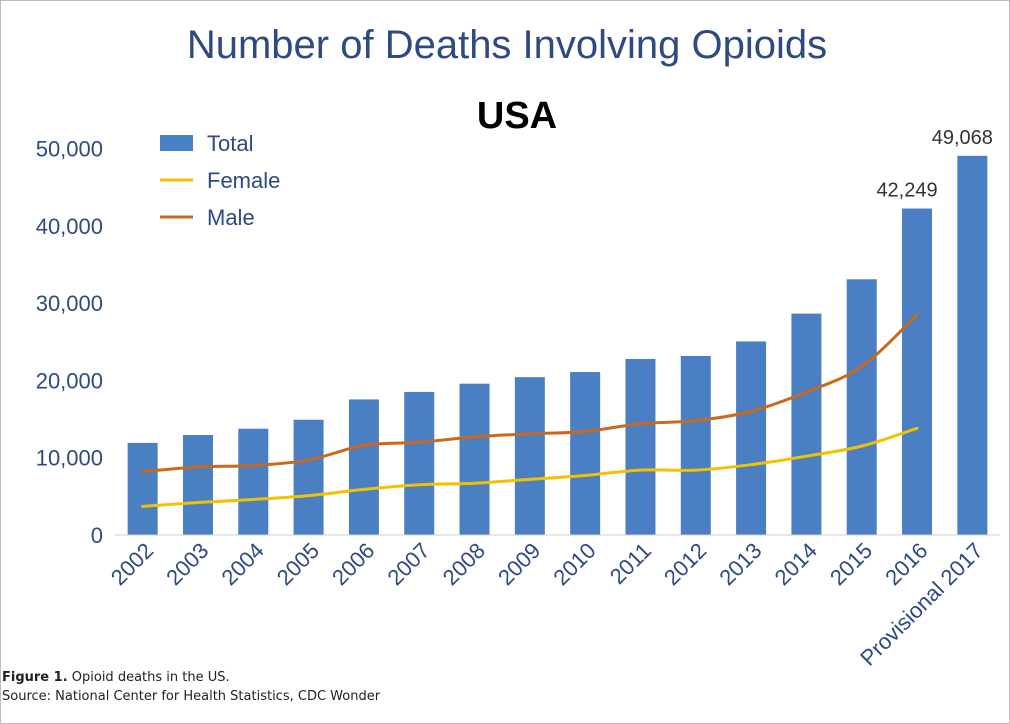 The image size is (1010, 724). I want to click on x-tick-label: 2014, so click(796, 564).